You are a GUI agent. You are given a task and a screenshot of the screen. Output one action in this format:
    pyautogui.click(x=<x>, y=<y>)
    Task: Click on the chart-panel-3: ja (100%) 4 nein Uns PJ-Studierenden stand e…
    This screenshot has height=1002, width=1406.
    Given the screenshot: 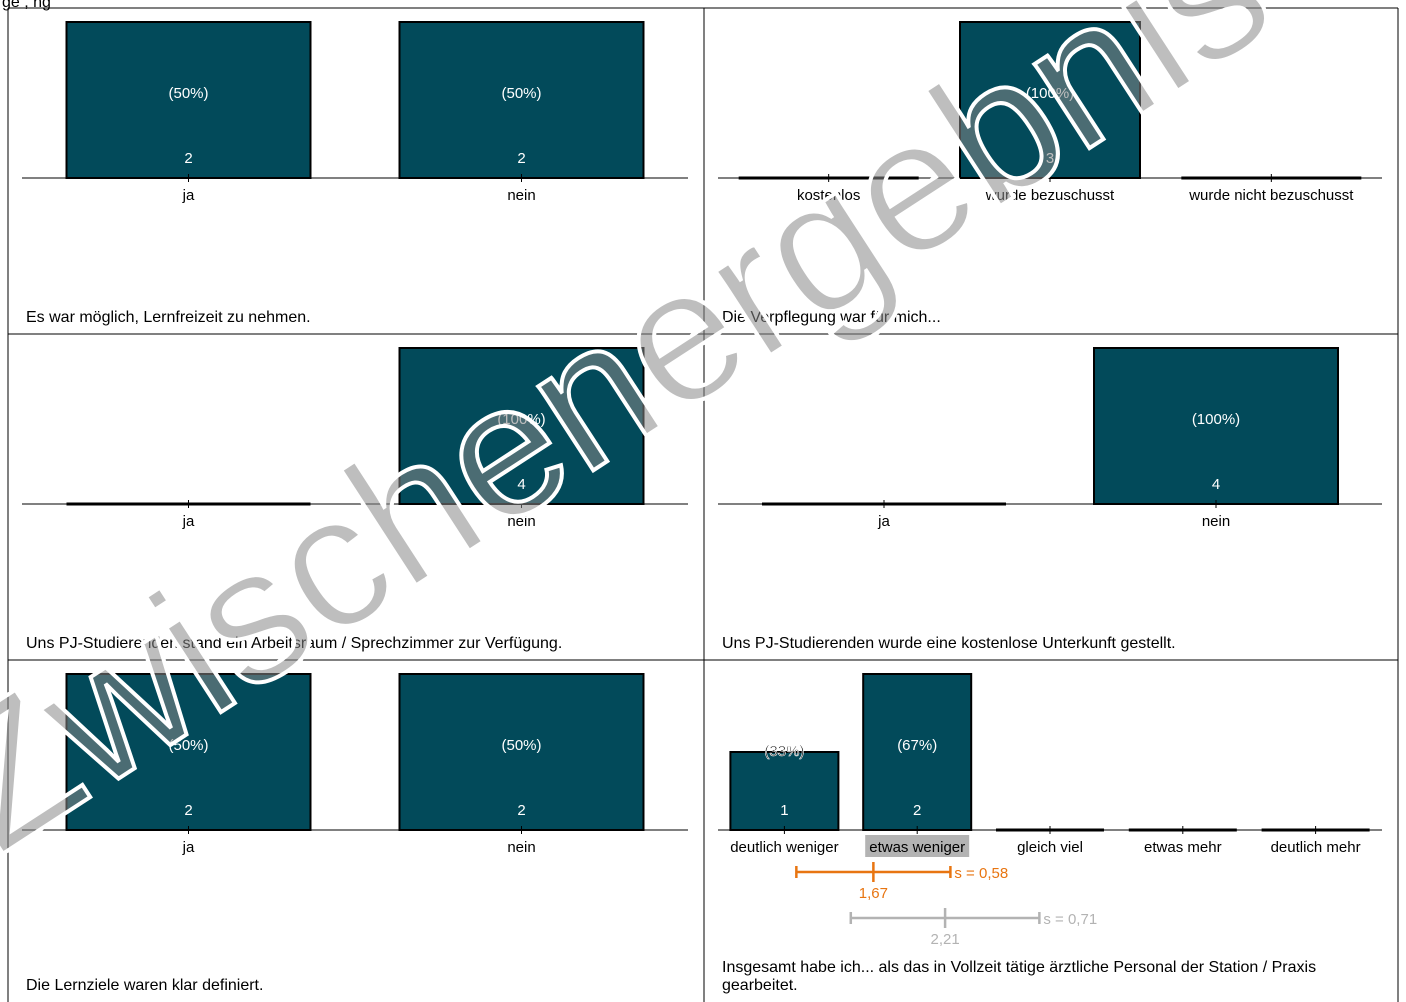 What is the action you would take?
    pyautogui.click(x=355, y=499)
    